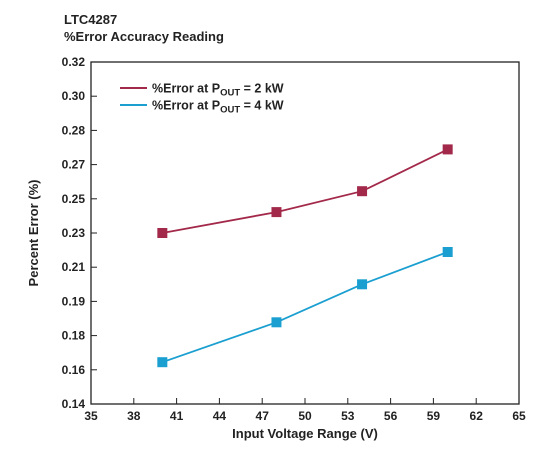 Image resolution: width=553 pixels, height=453 pixels. What do you see at coordinates (218, 107) in the screenshot?
I see `legend-label: %Error at POUT = 4 kW` at bounding box center [218, 107].